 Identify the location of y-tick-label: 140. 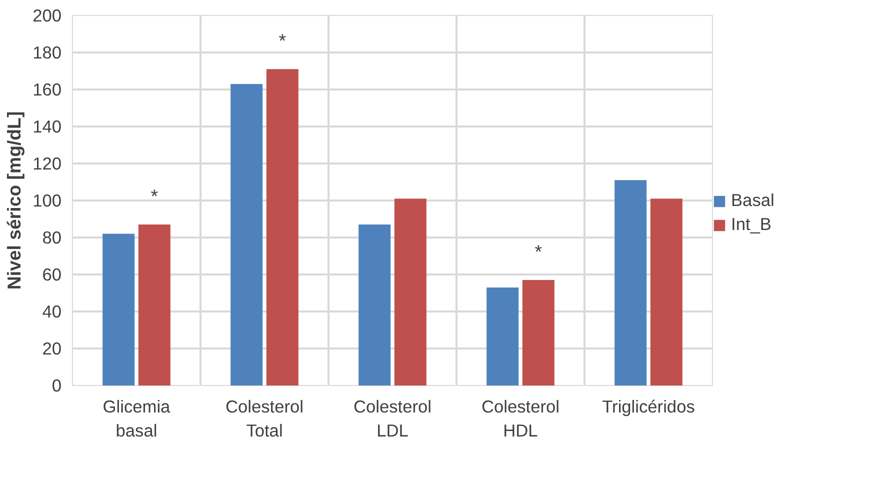
(47, 126).